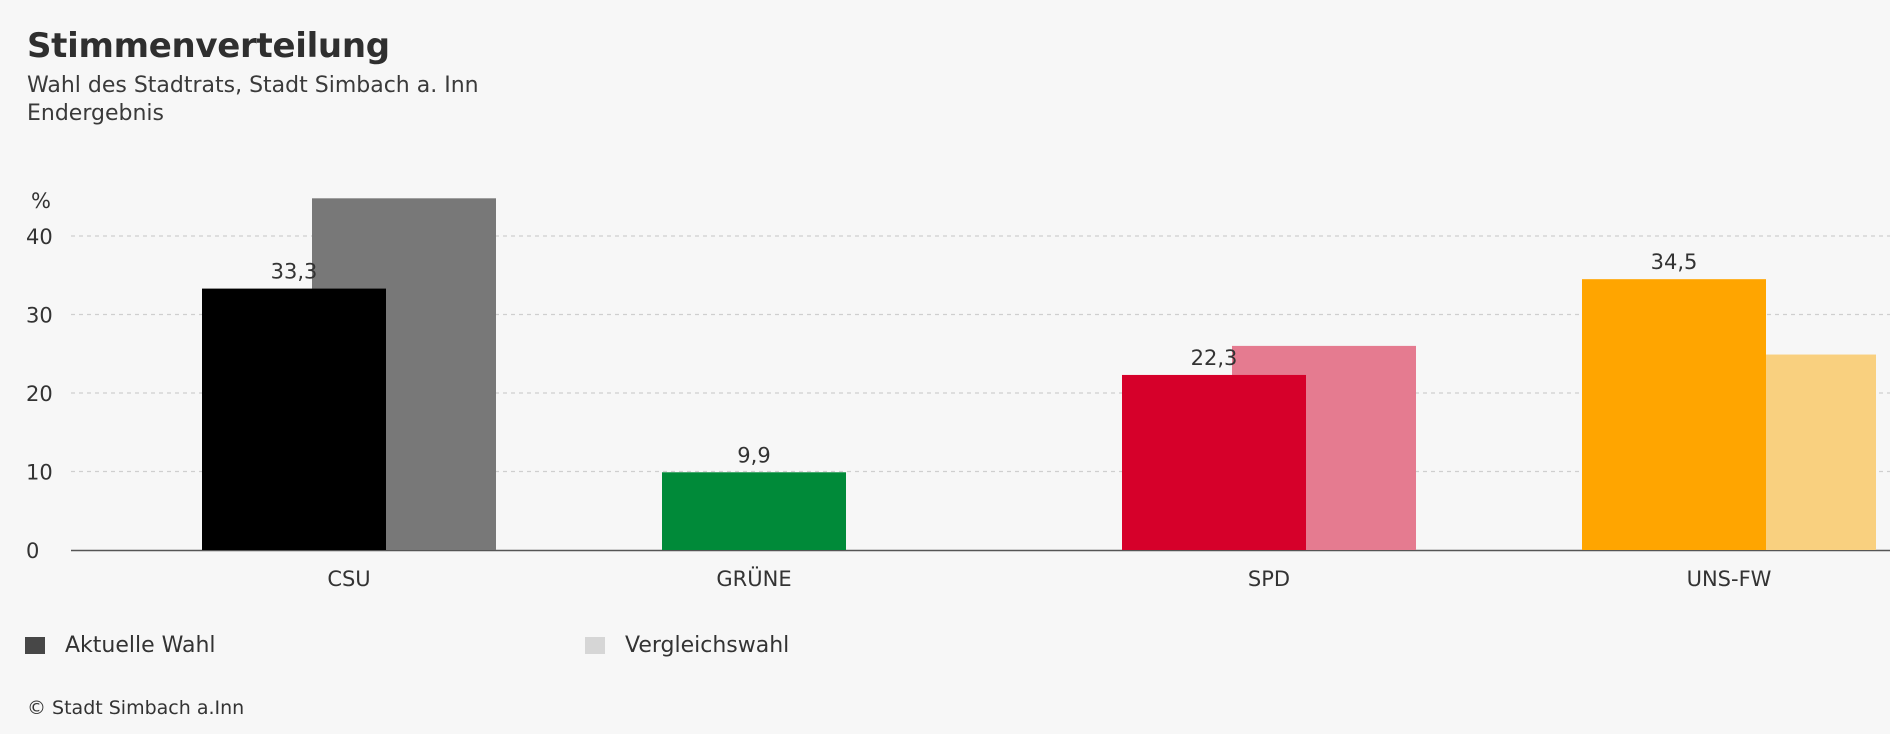 This screenshot has height=734, width=1890. Describe the element at coordinates (41, 201) in the screenshot. I see `y-unit-label: %` at that location.